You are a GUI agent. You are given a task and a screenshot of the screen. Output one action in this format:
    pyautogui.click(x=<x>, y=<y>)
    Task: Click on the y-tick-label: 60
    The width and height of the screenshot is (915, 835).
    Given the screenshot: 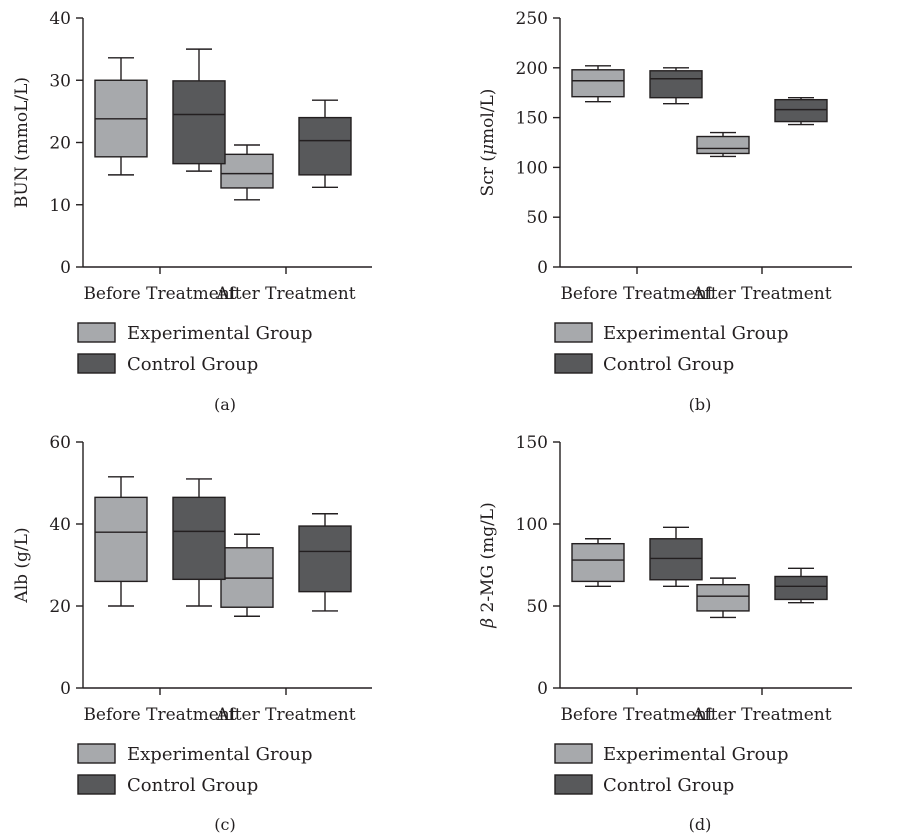 What is the action you would take?
    pyautogui.click(x=60, y=443)
    